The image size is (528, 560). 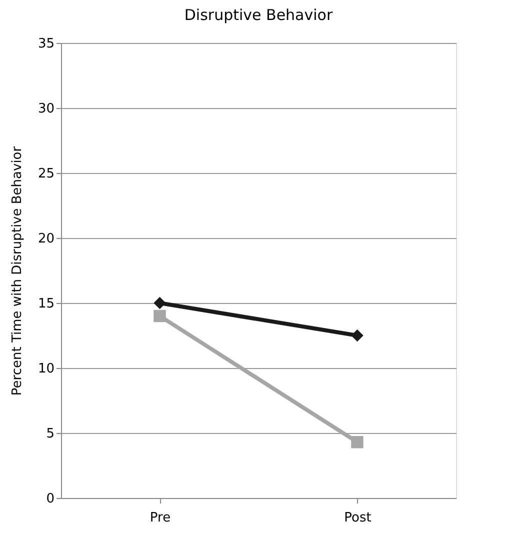 I want to click on y-tick-label: 20, so click(x=46, y=239).